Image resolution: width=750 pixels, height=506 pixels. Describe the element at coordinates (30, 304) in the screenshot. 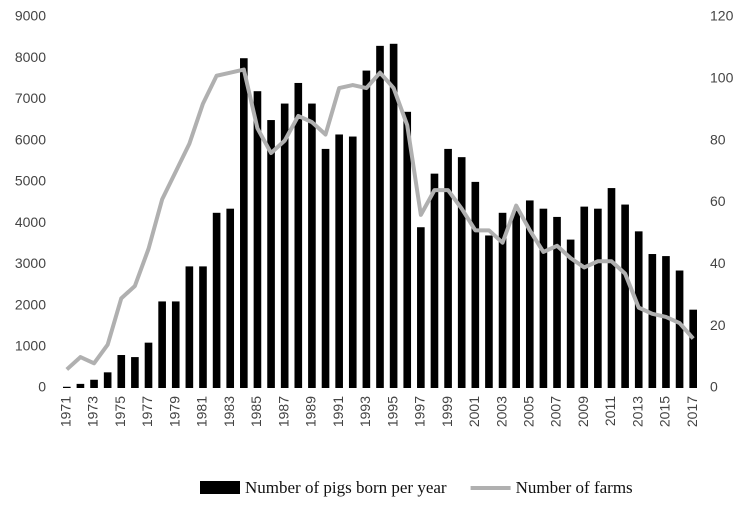

I see `y-tick-label: 2000` at that location.